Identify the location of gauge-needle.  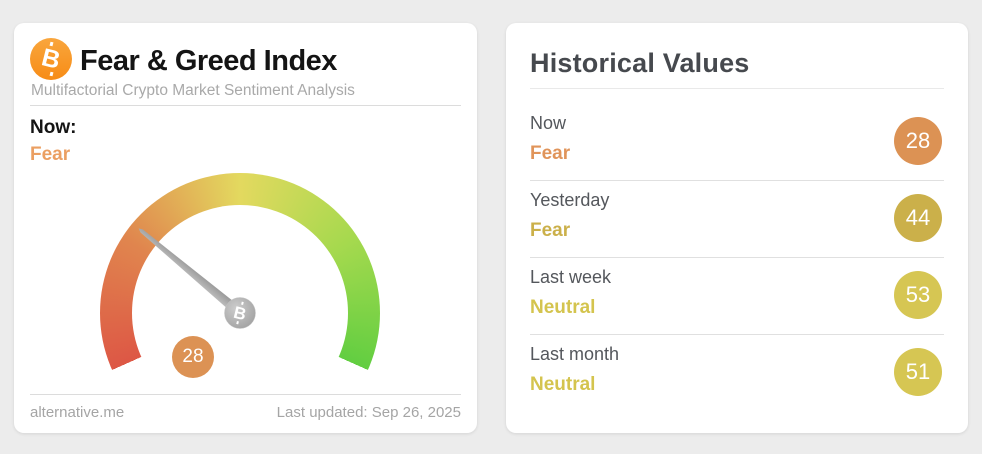
(191, 272).